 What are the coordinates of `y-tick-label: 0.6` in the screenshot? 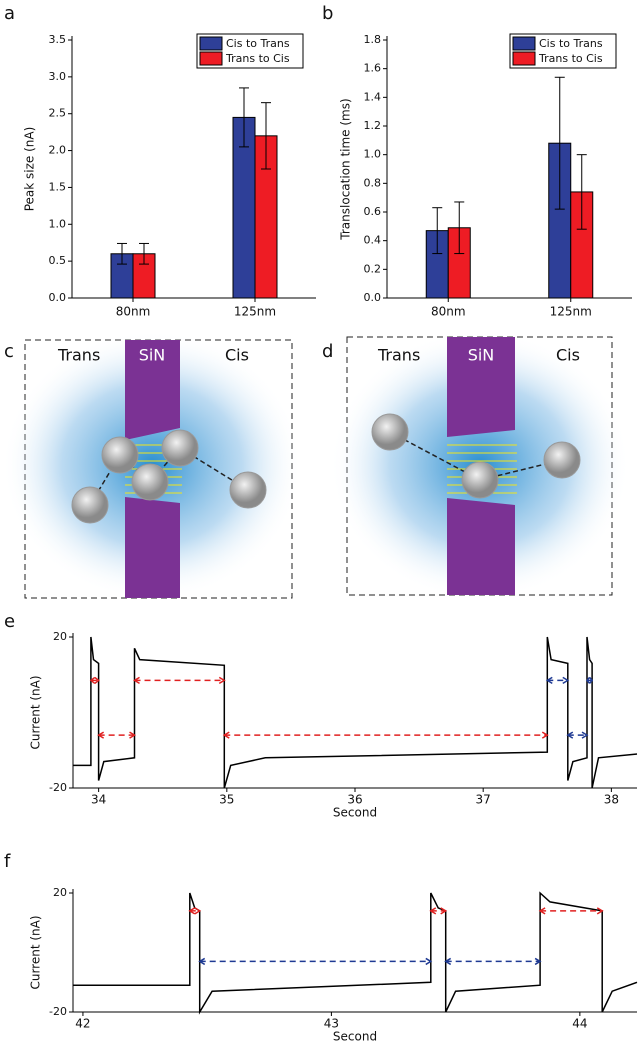 It's located at (373, 211).